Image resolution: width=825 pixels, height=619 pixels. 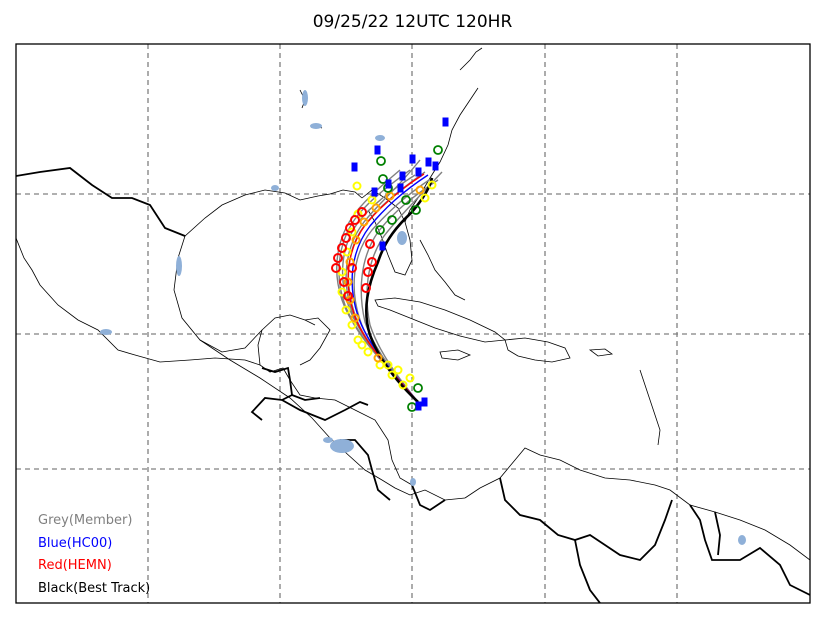 What do you see at coordinates (75, 565) in the screenshot?
I see `legend-hemn: Red(HEMN)` at bounding box center [75, 565].